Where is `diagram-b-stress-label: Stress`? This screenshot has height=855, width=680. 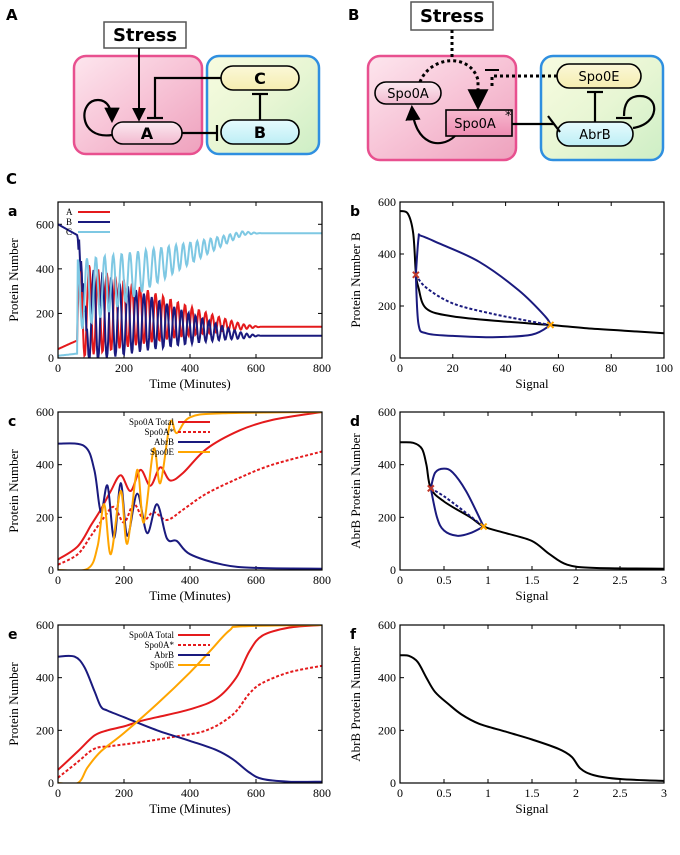
diagram-b-stress-label: Stress is located at coordinates (452, 16).